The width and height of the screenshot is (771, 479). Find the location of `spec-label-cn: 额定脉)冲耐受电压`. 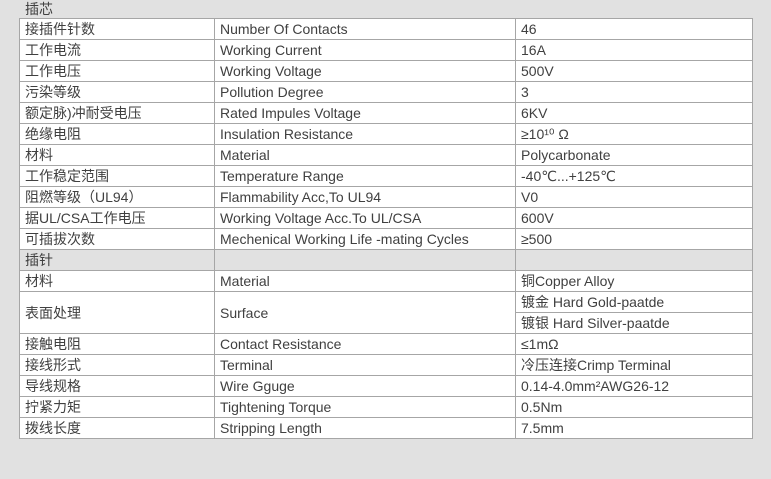

spec-label-cn: 额定脉)冲耐受电压 is located at coordinates (117, 113).